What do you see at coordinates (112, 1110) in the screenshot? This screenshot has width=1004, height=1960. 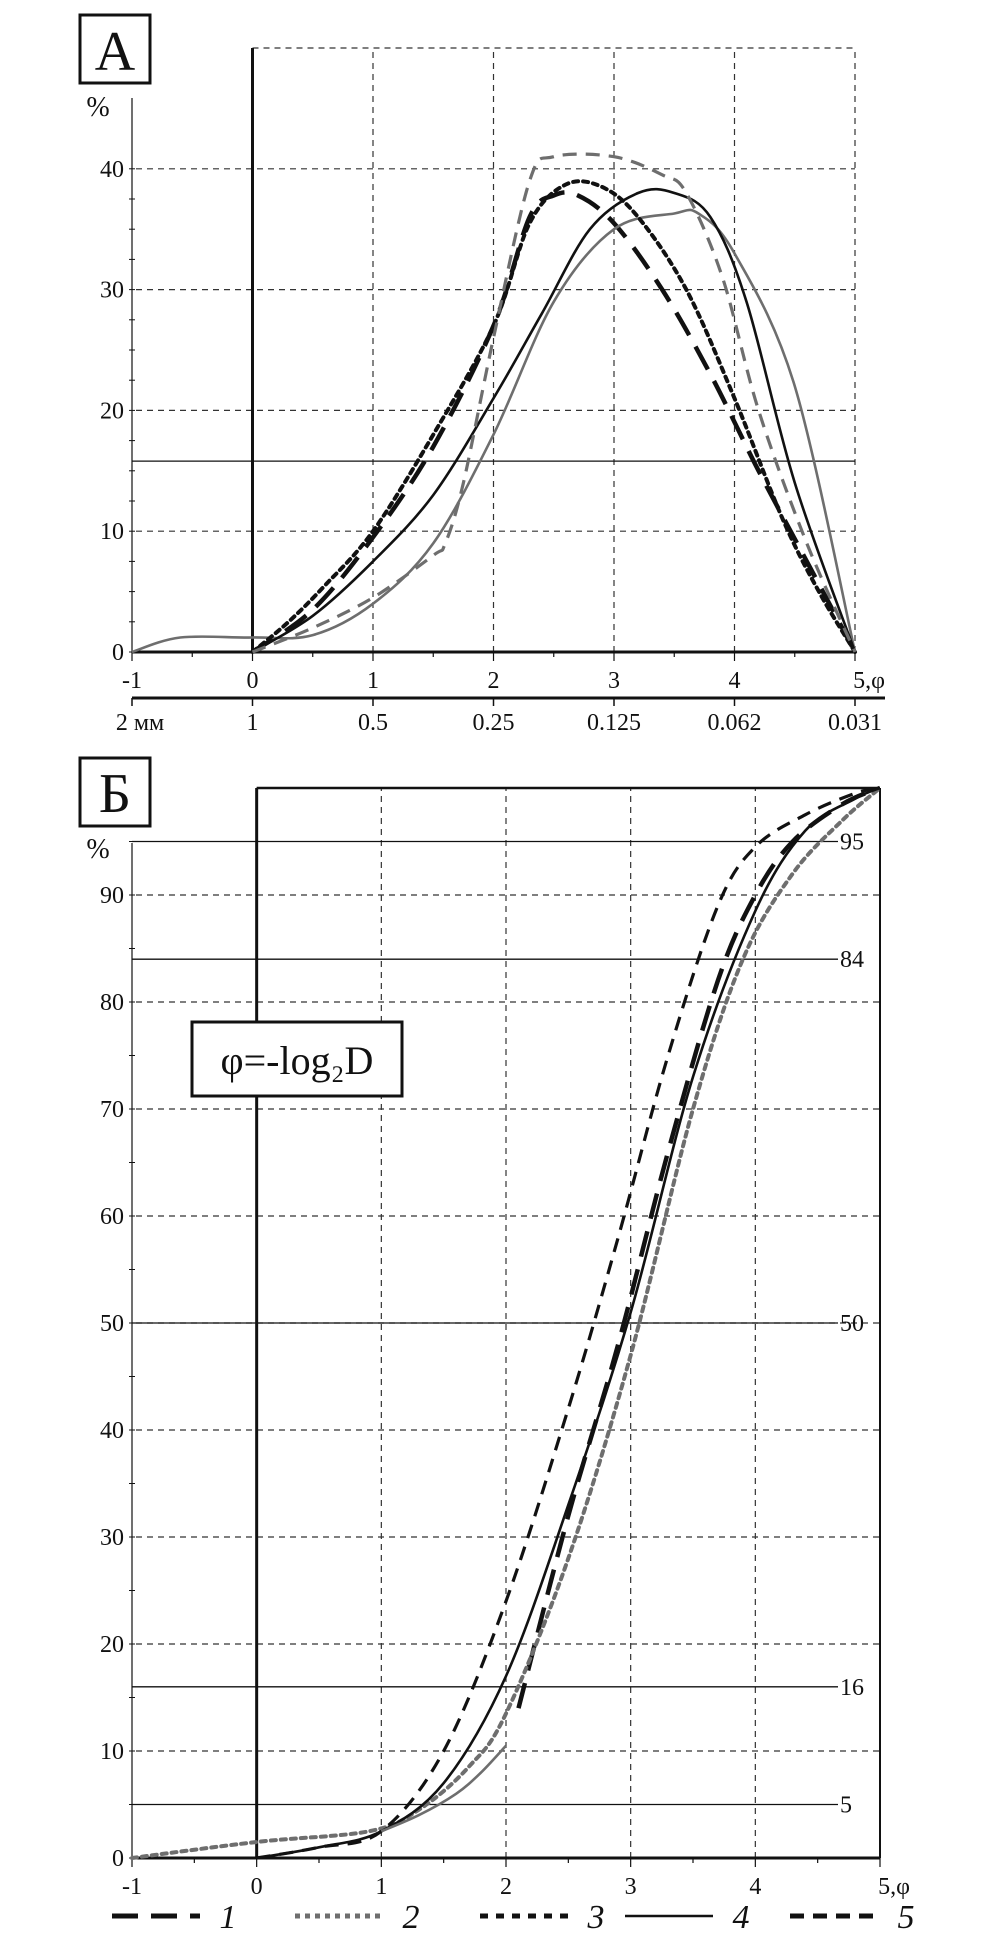 I see `y-tick-label: 70` at bounding box center [112, 1110].